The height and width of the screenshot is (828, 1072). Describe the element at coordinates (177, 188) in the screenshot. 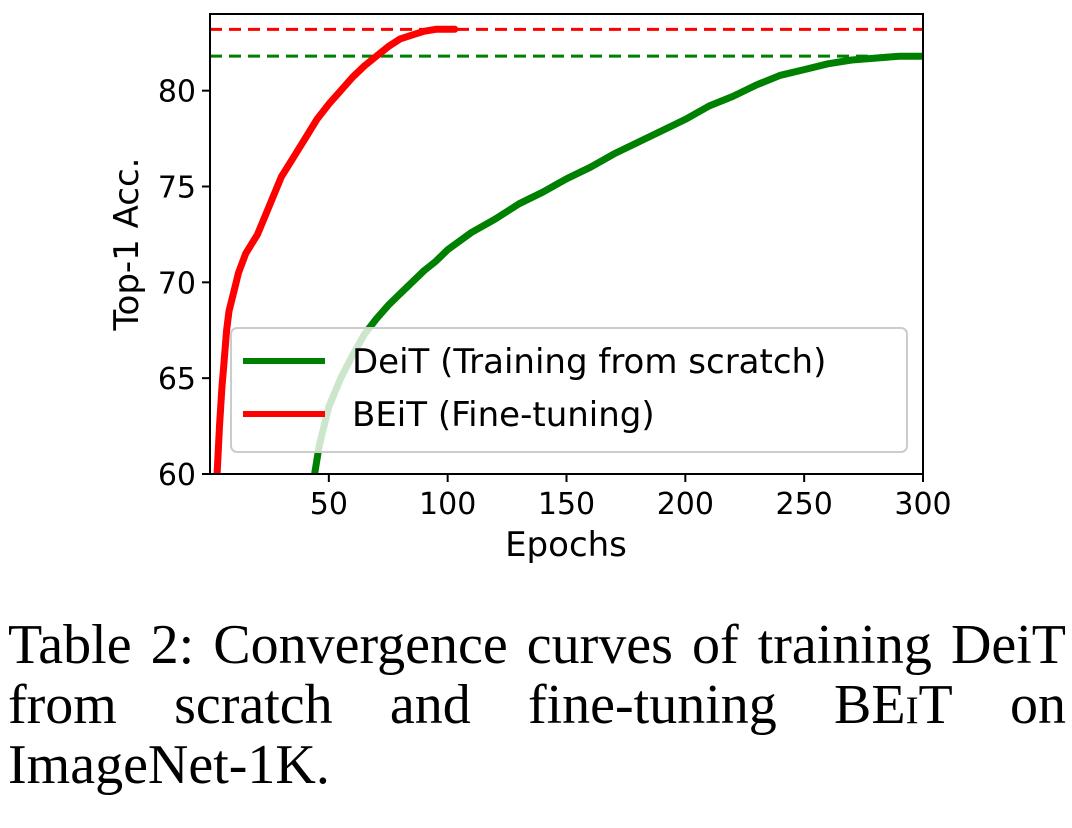

I see `y-tick-label: 75` at that location.